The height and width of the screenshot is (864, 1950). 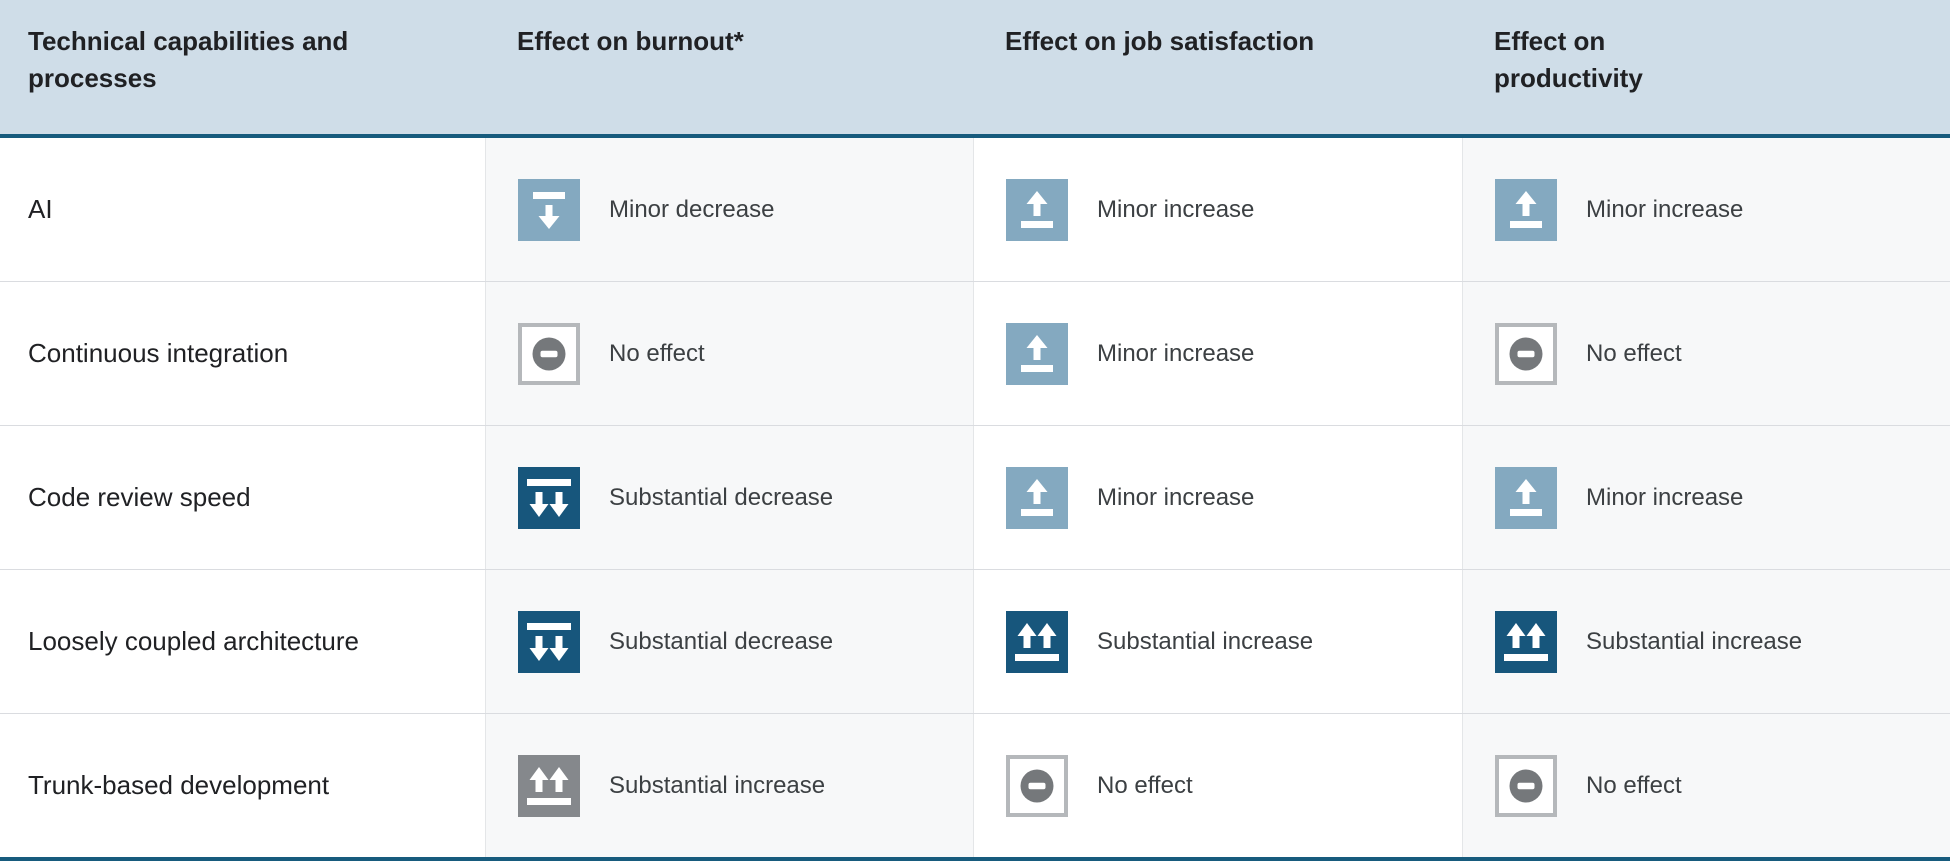 I want to click on cell-crs-productivity: Minor increase, so click(x=1706, y=497).